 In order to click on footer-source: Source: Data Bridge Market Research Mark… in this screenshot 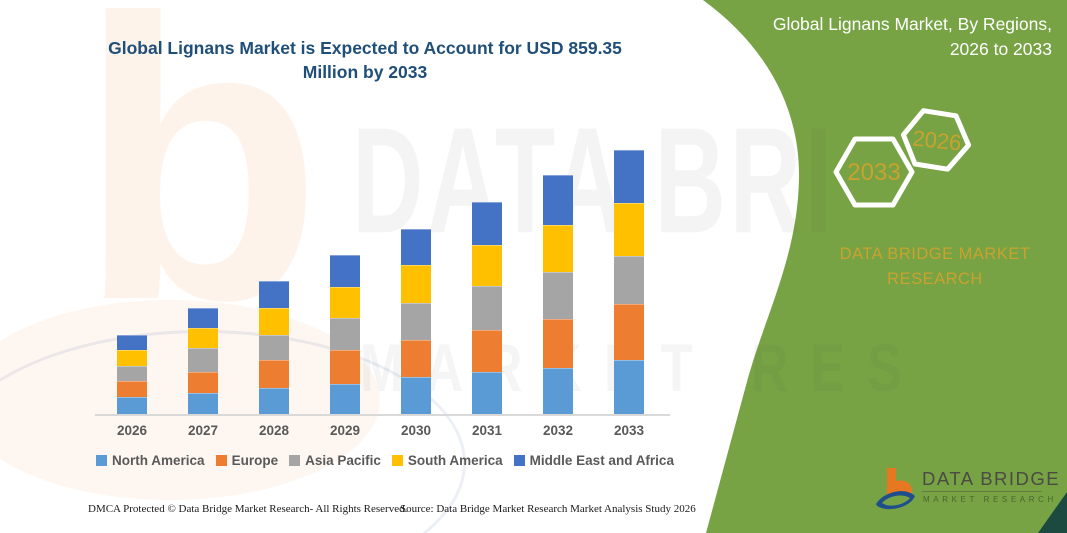, I will do `click(548, 509)`.